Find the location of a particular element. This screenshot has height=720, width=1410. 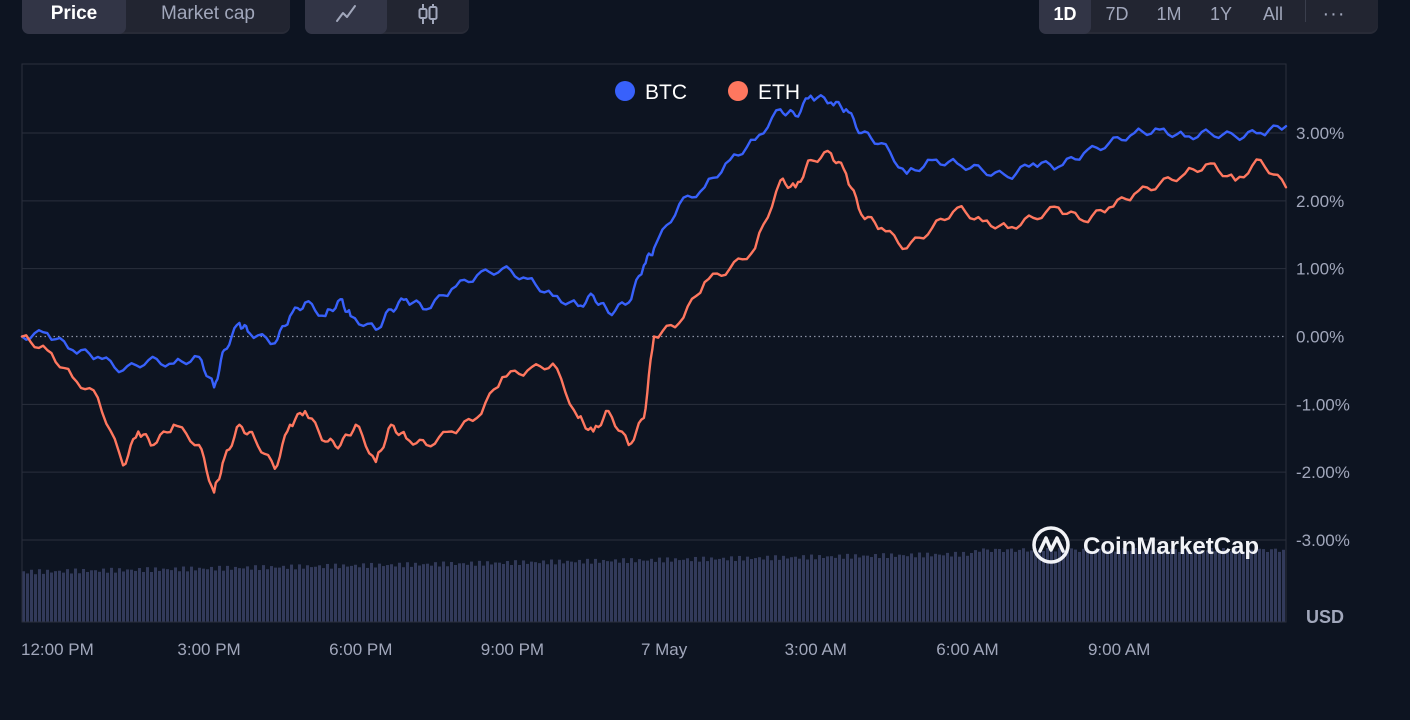

line-chart-icon is located at coordinates (346, 17).